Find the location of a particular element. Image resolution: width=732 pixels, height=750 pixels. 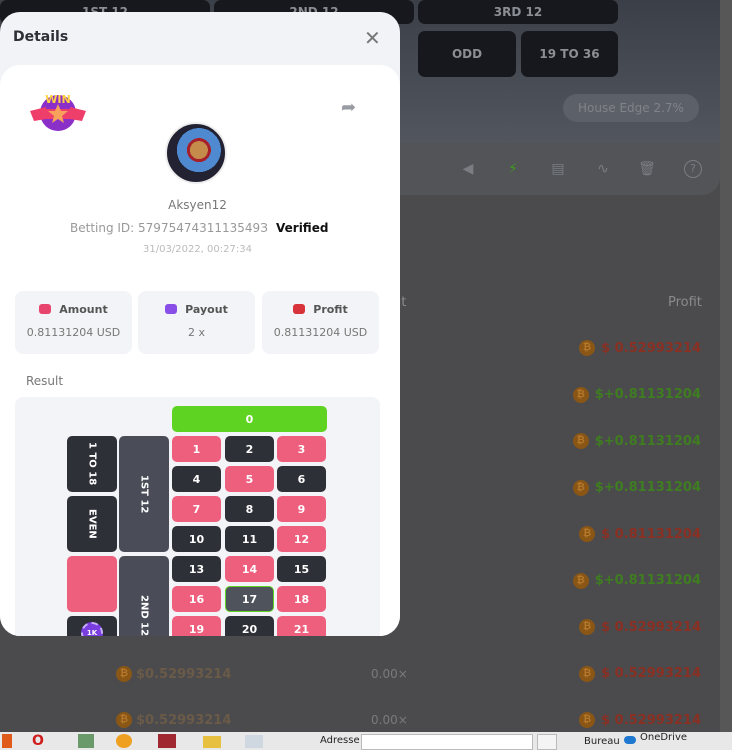

share-icon: ➦ is located at coordinates (349, 107).